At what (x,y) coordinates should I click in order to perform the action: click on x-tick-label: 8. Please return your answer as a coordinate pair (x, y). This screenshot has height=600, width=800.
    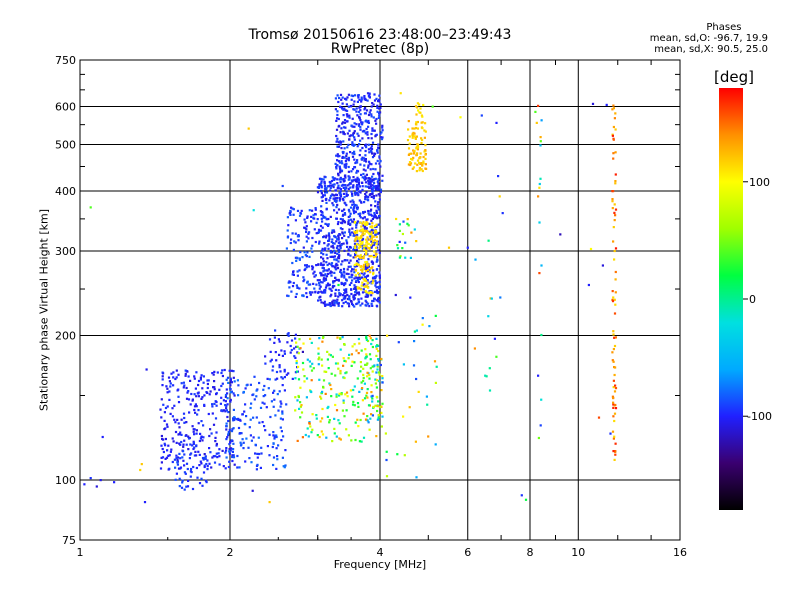
    Looking at the image, I should click on (530, 552).